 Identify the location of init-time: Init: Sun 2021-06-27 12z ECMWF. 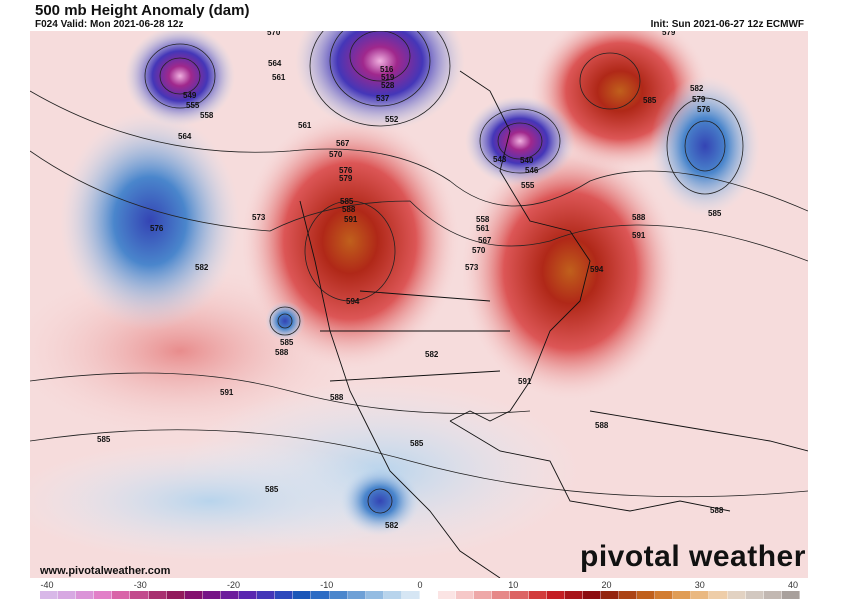
(727, 24).